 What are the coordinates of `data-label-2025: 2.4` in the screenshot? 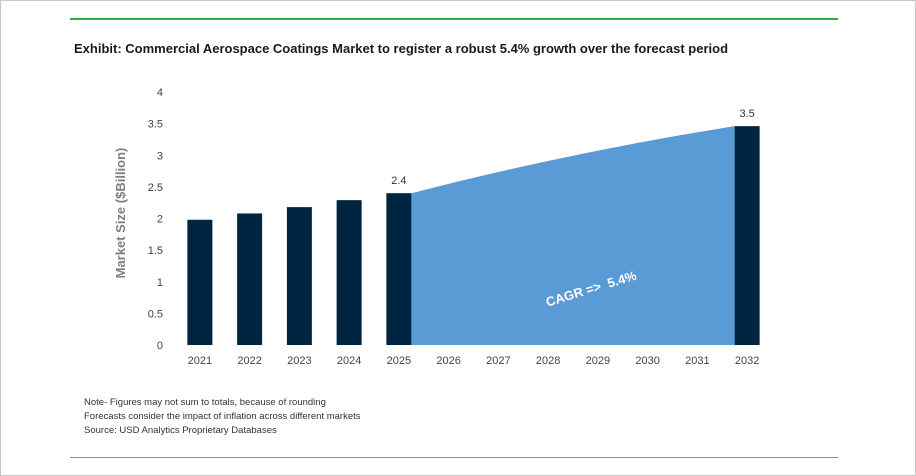 It's located at (398, 181).